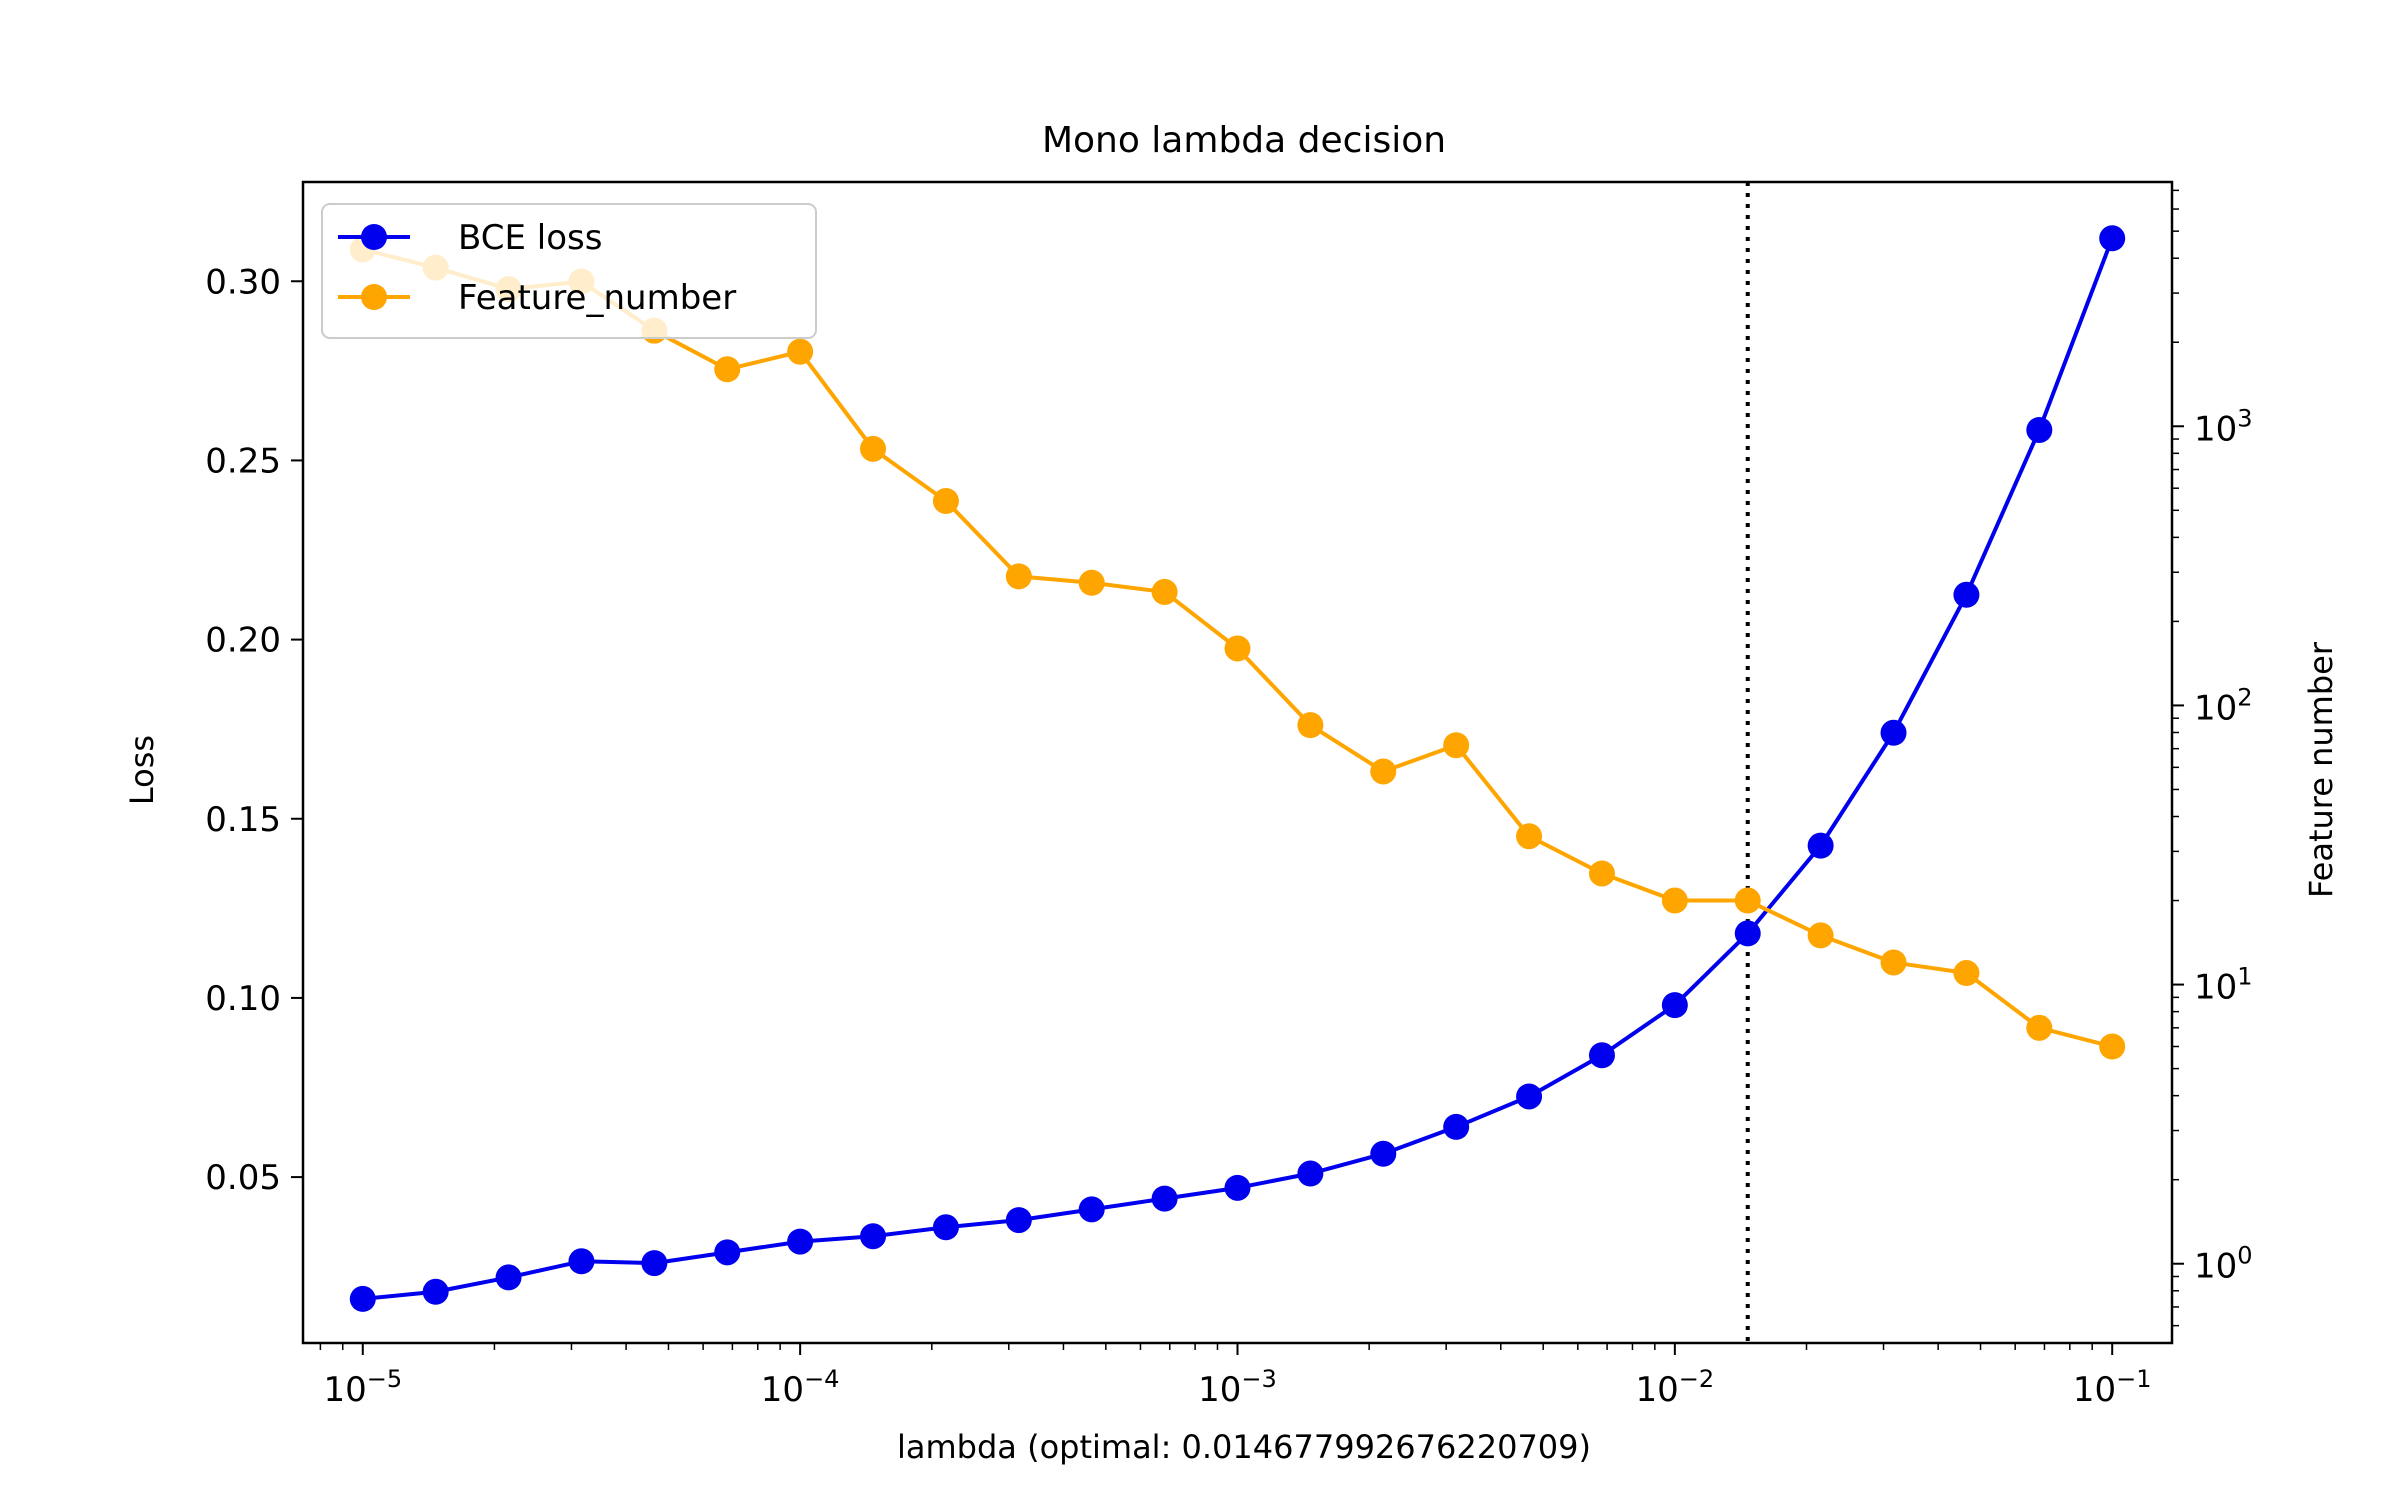  I want to click on y-left-tick-label: 0.30, so click(243, 282).